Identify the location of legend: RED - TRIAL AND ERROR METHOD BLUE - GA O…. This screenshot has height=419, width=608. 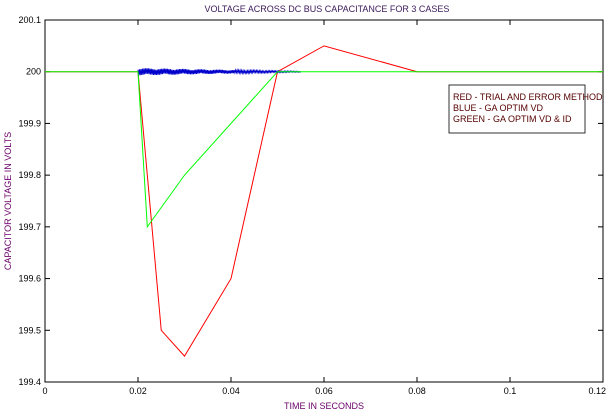
(525, 109).